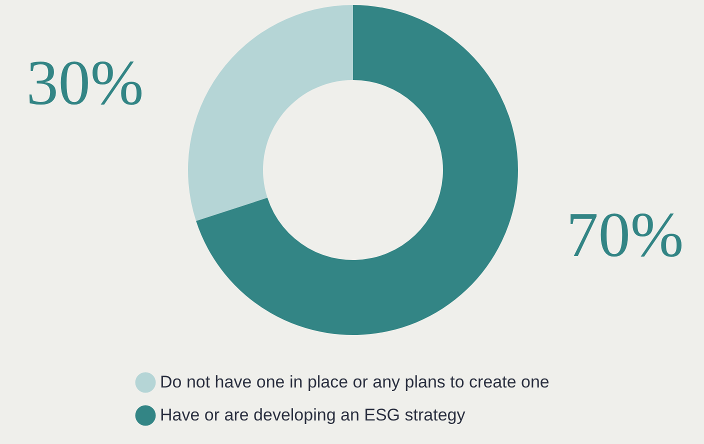 The image size is (704, 444). I want to click on data-label: 70%, so click(625, 234).